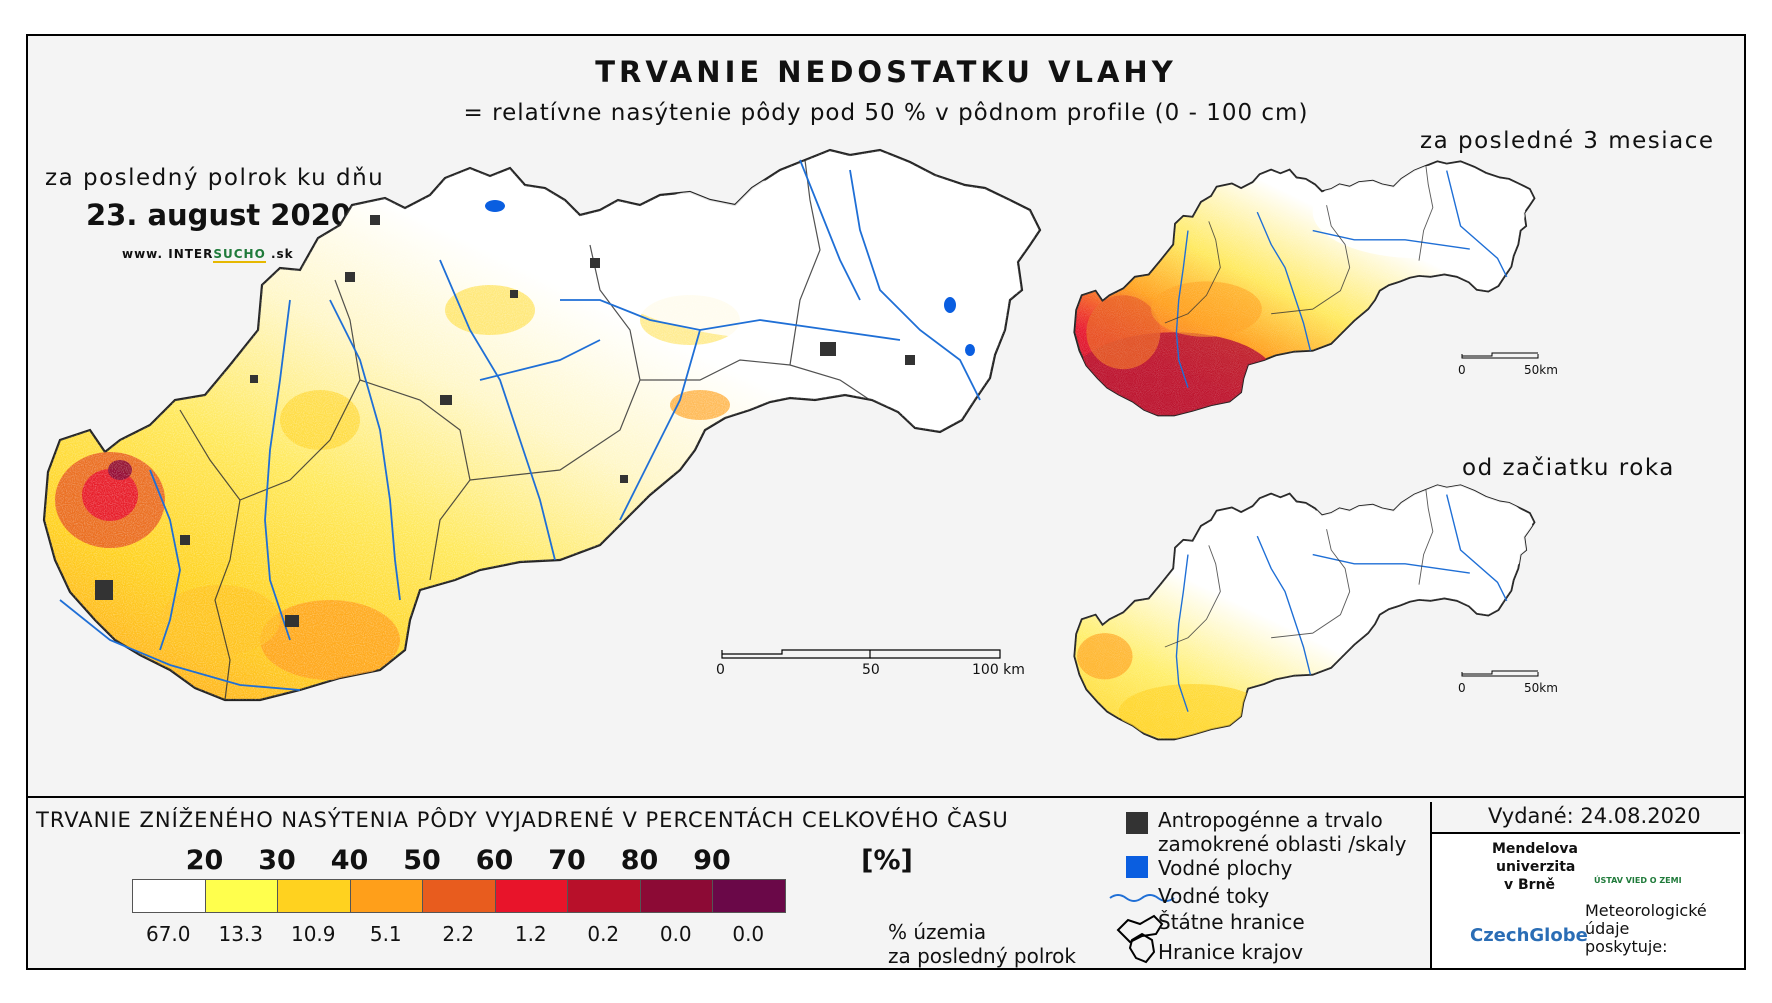 This screenshot has height=1003, width=1772. What do you see at coordinates (385, 934) in the screenshot?
I see `legend-class-share: 5.1` at bounding box center [385, 934].